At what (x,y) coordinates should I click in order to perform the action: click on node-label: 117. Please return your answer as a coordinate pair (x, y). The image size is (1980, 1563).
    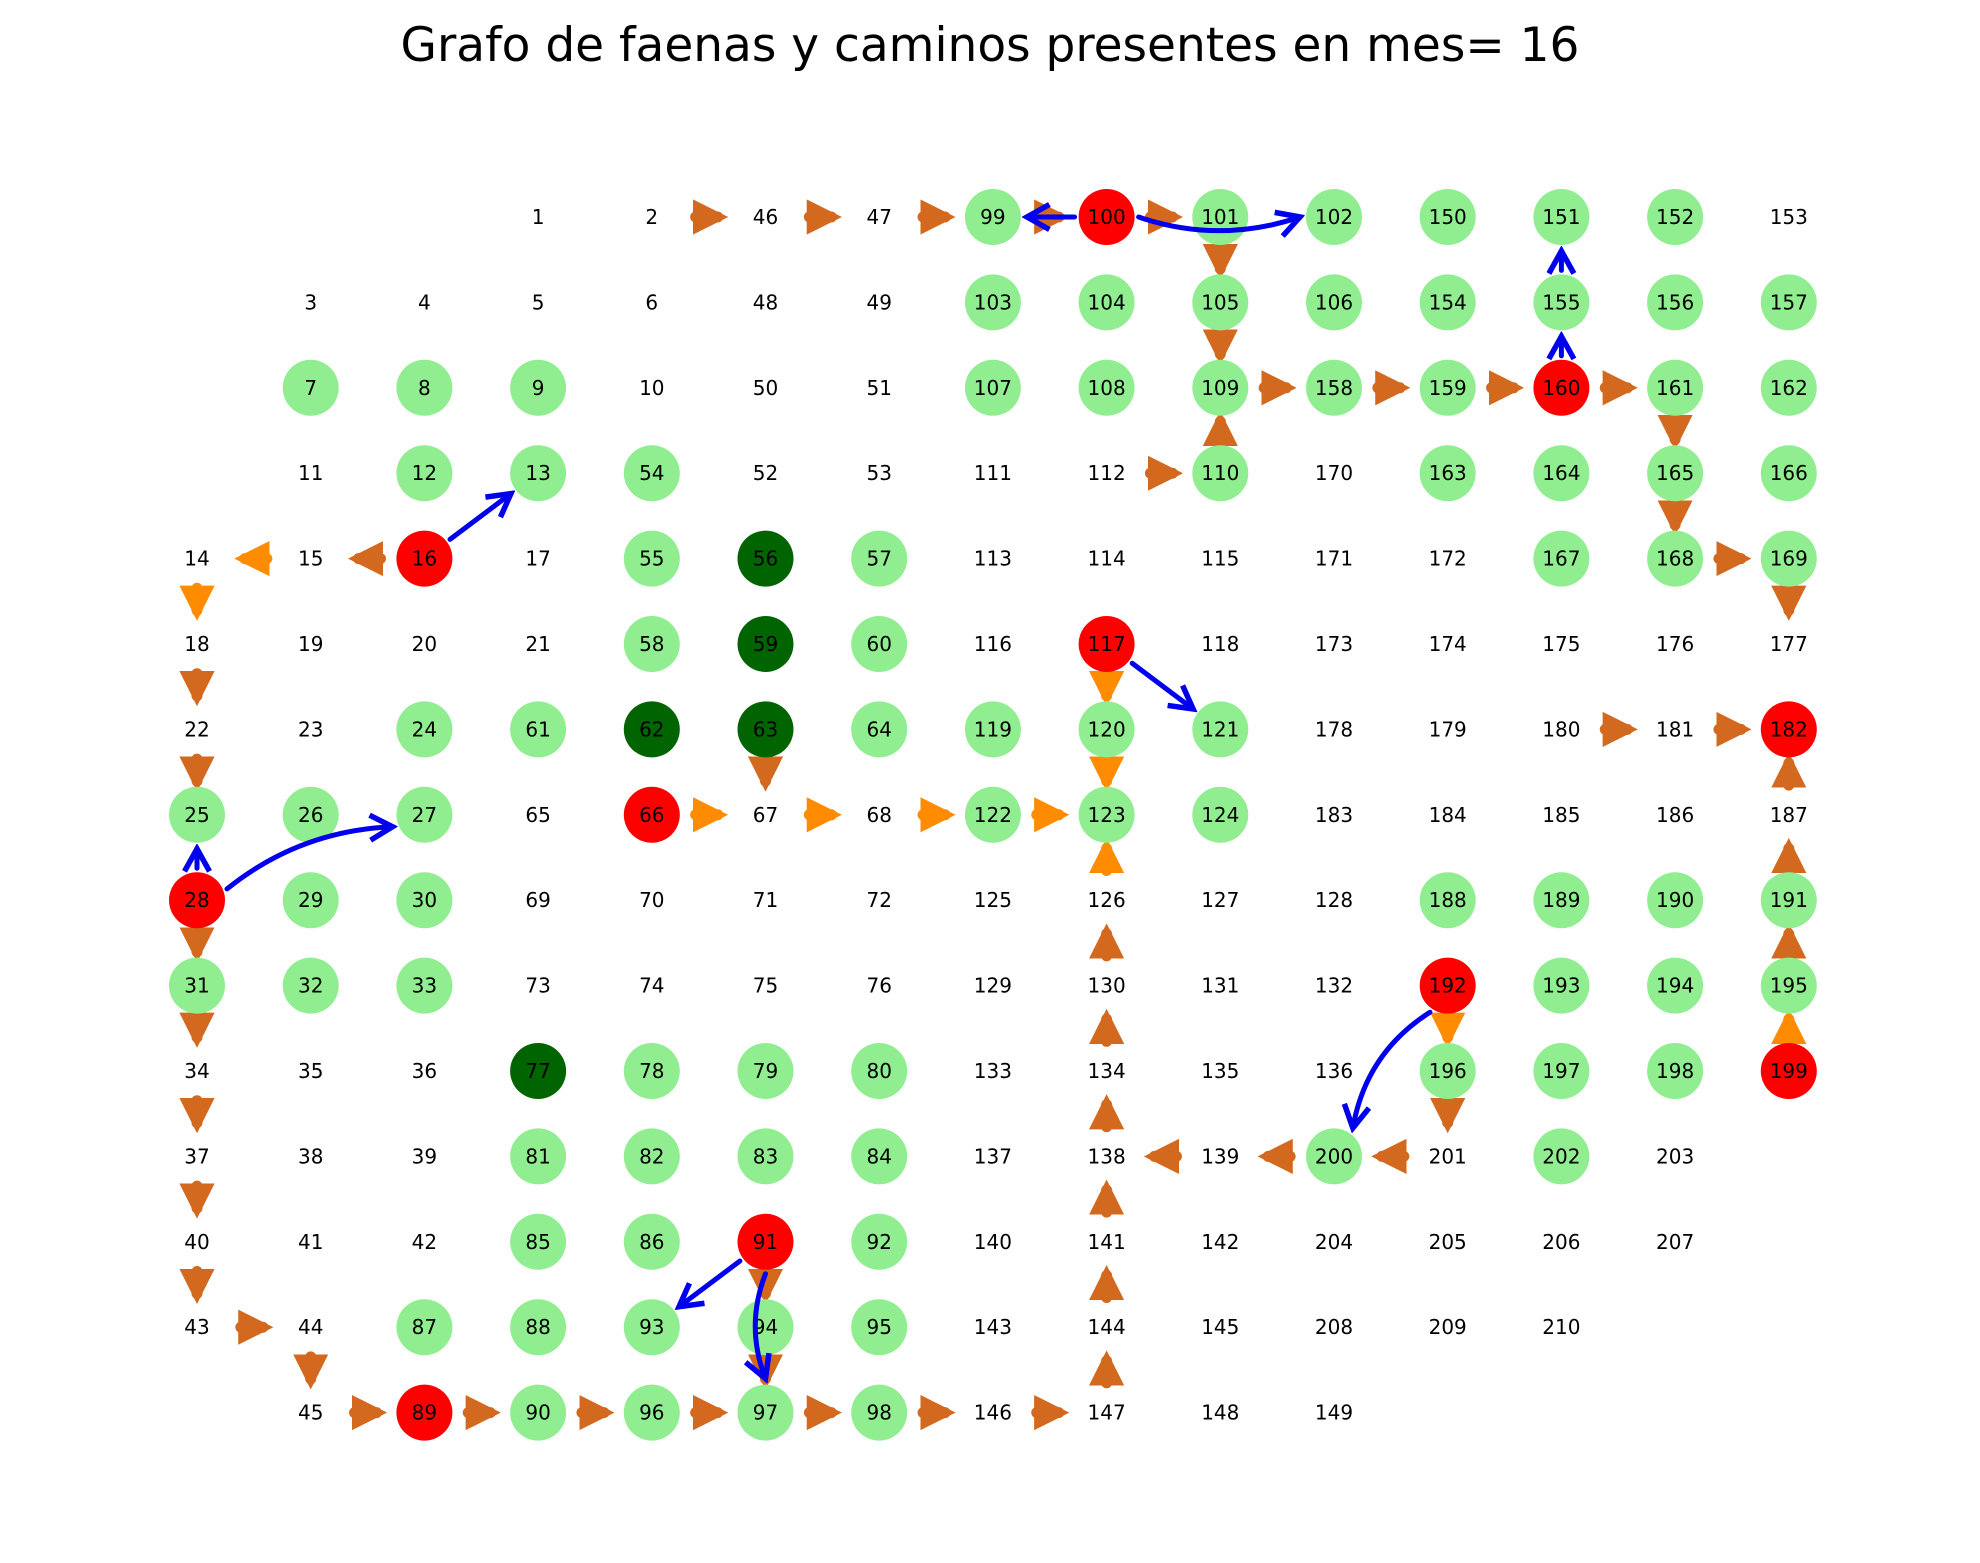
    Looking at the image, I should click on (1107, 644).